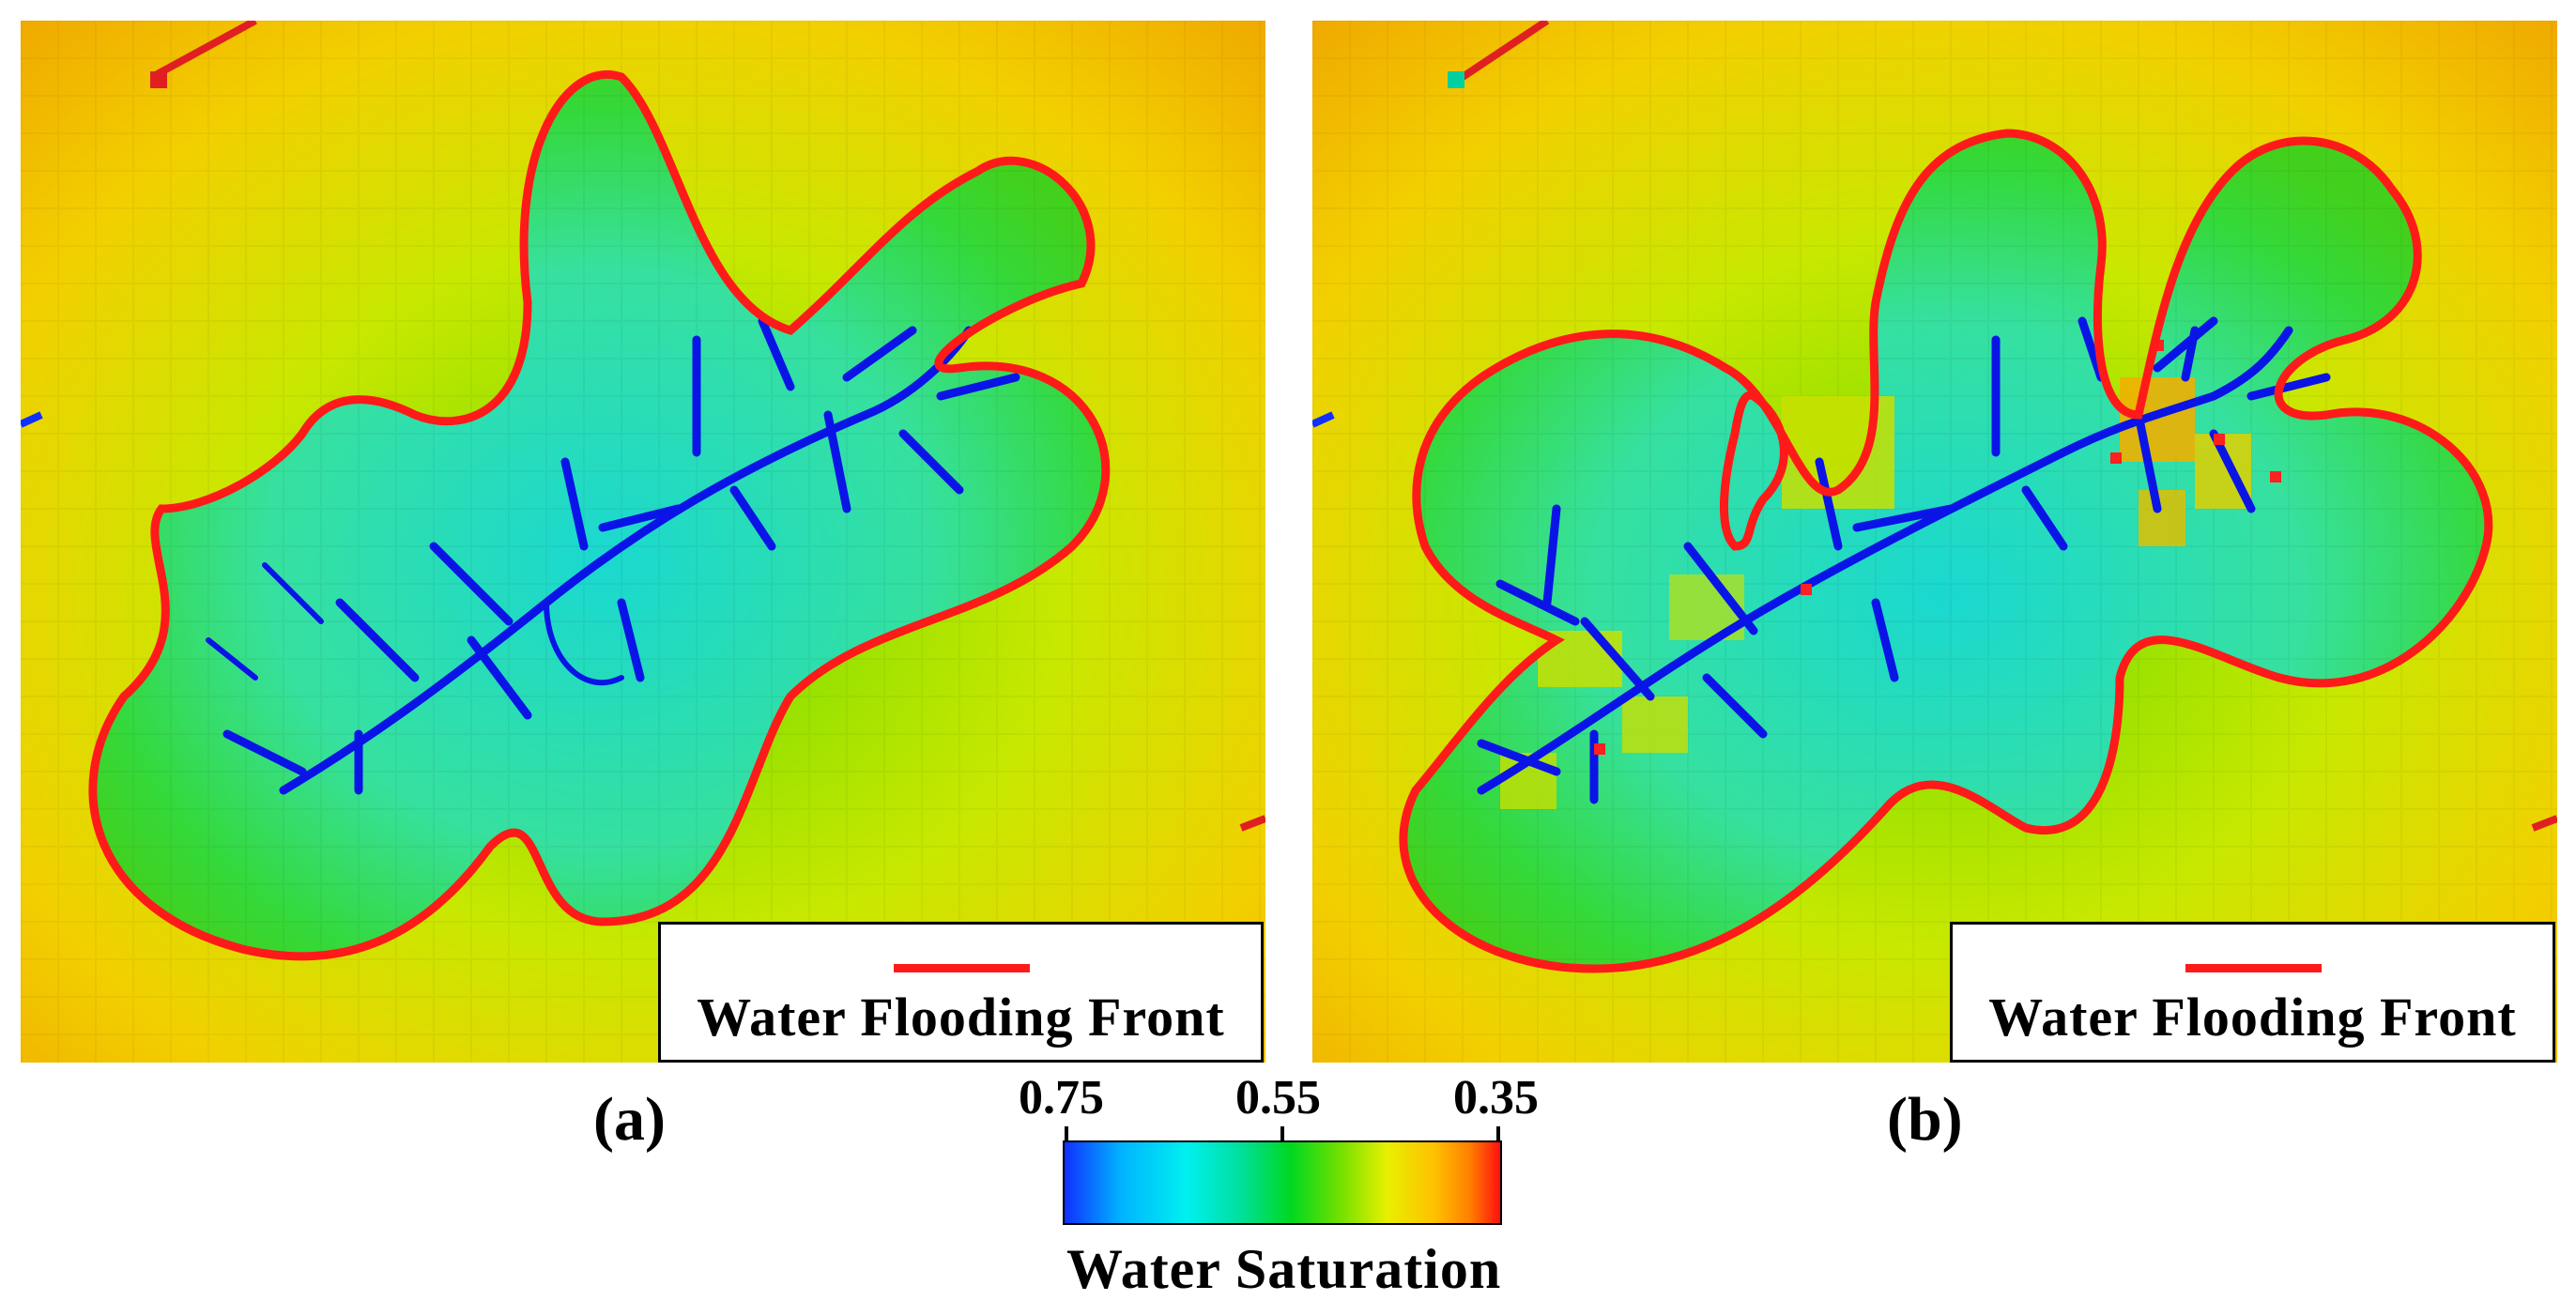  What do you see at coordinates (1278, 1098) in the screenshot?
I see `colorbar-tick-label: 0.55` at bounding box center [1278, 1098].